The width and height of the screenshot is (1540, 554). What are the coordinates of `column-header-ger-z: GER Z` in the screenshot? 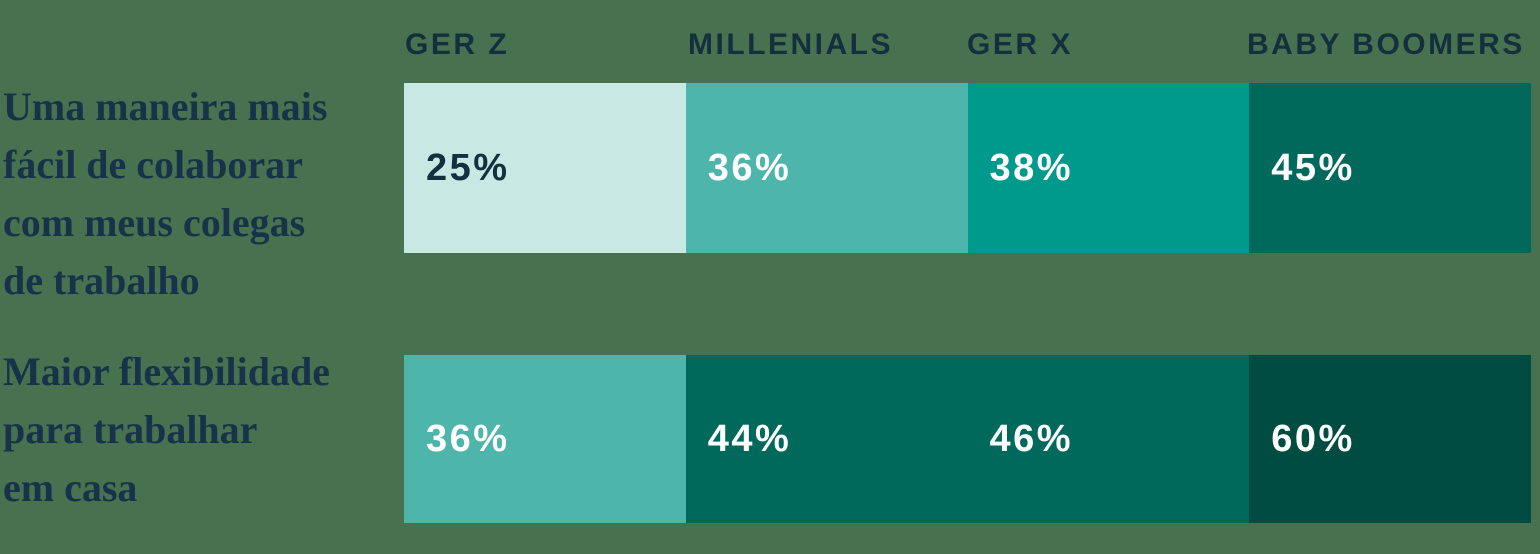 It's located at (457, 44).